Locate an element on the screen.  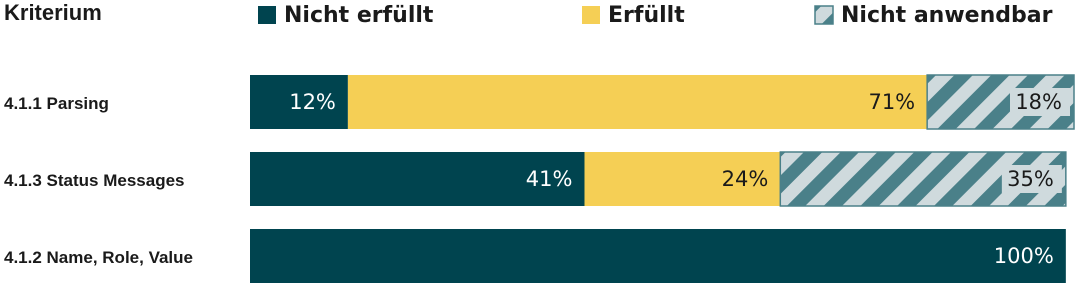
value-label: 18% is located at coordinates (1038, 102).